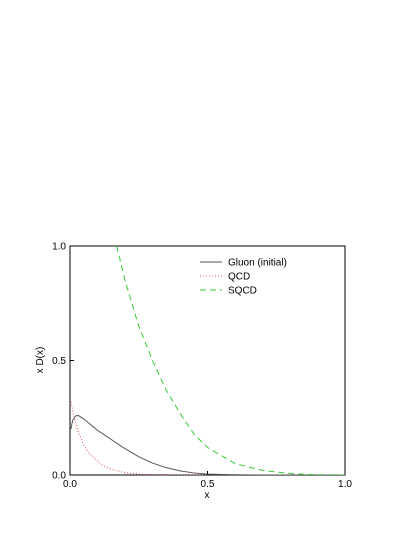 This screenshot has width=415, height=542. I want to click on x-tick-label: 1.0, so click(345, 484).